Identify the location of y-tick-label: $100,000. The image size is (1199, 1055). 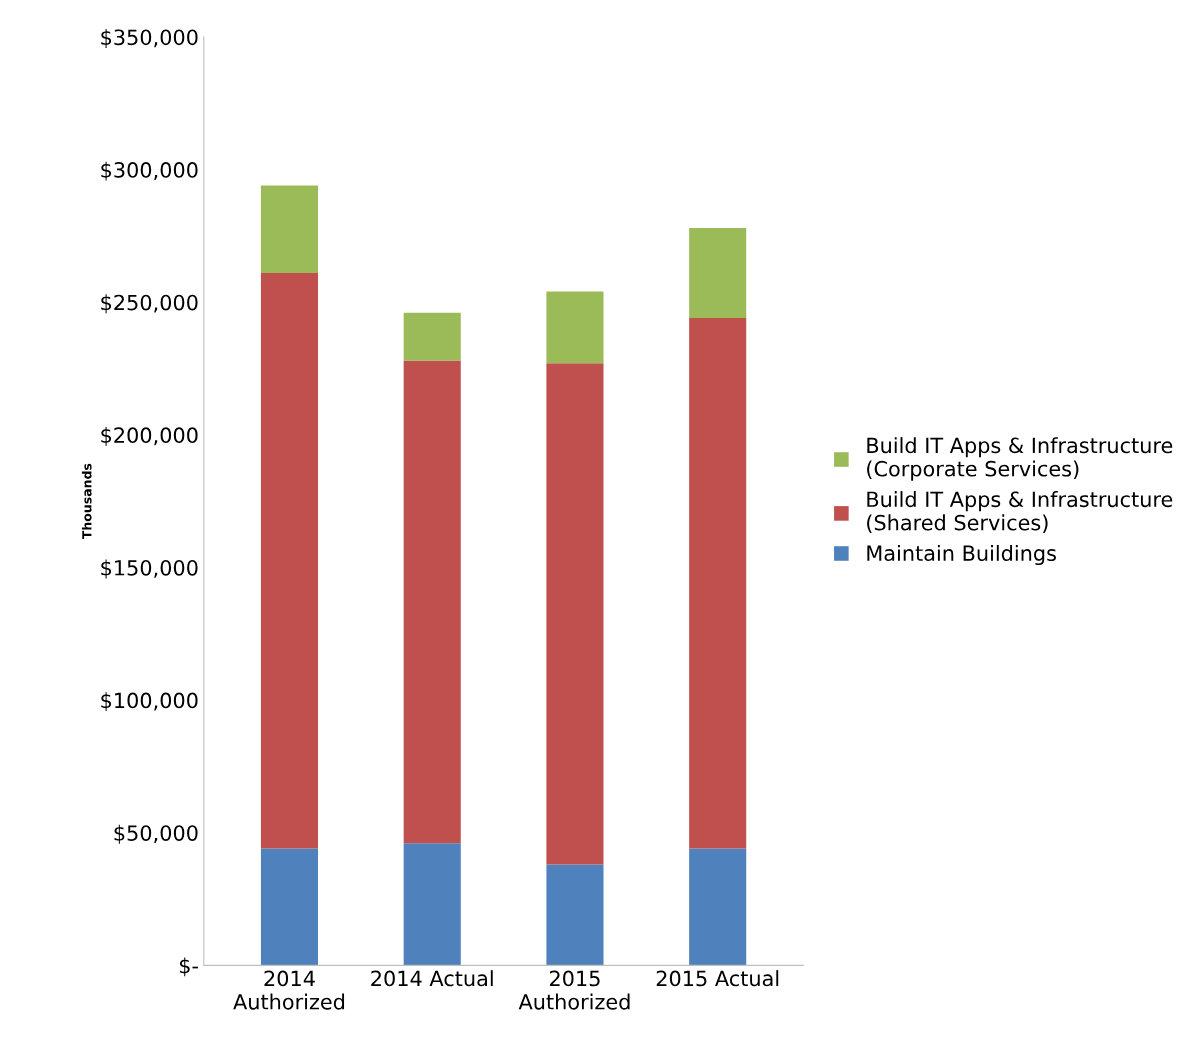
(149, 702).